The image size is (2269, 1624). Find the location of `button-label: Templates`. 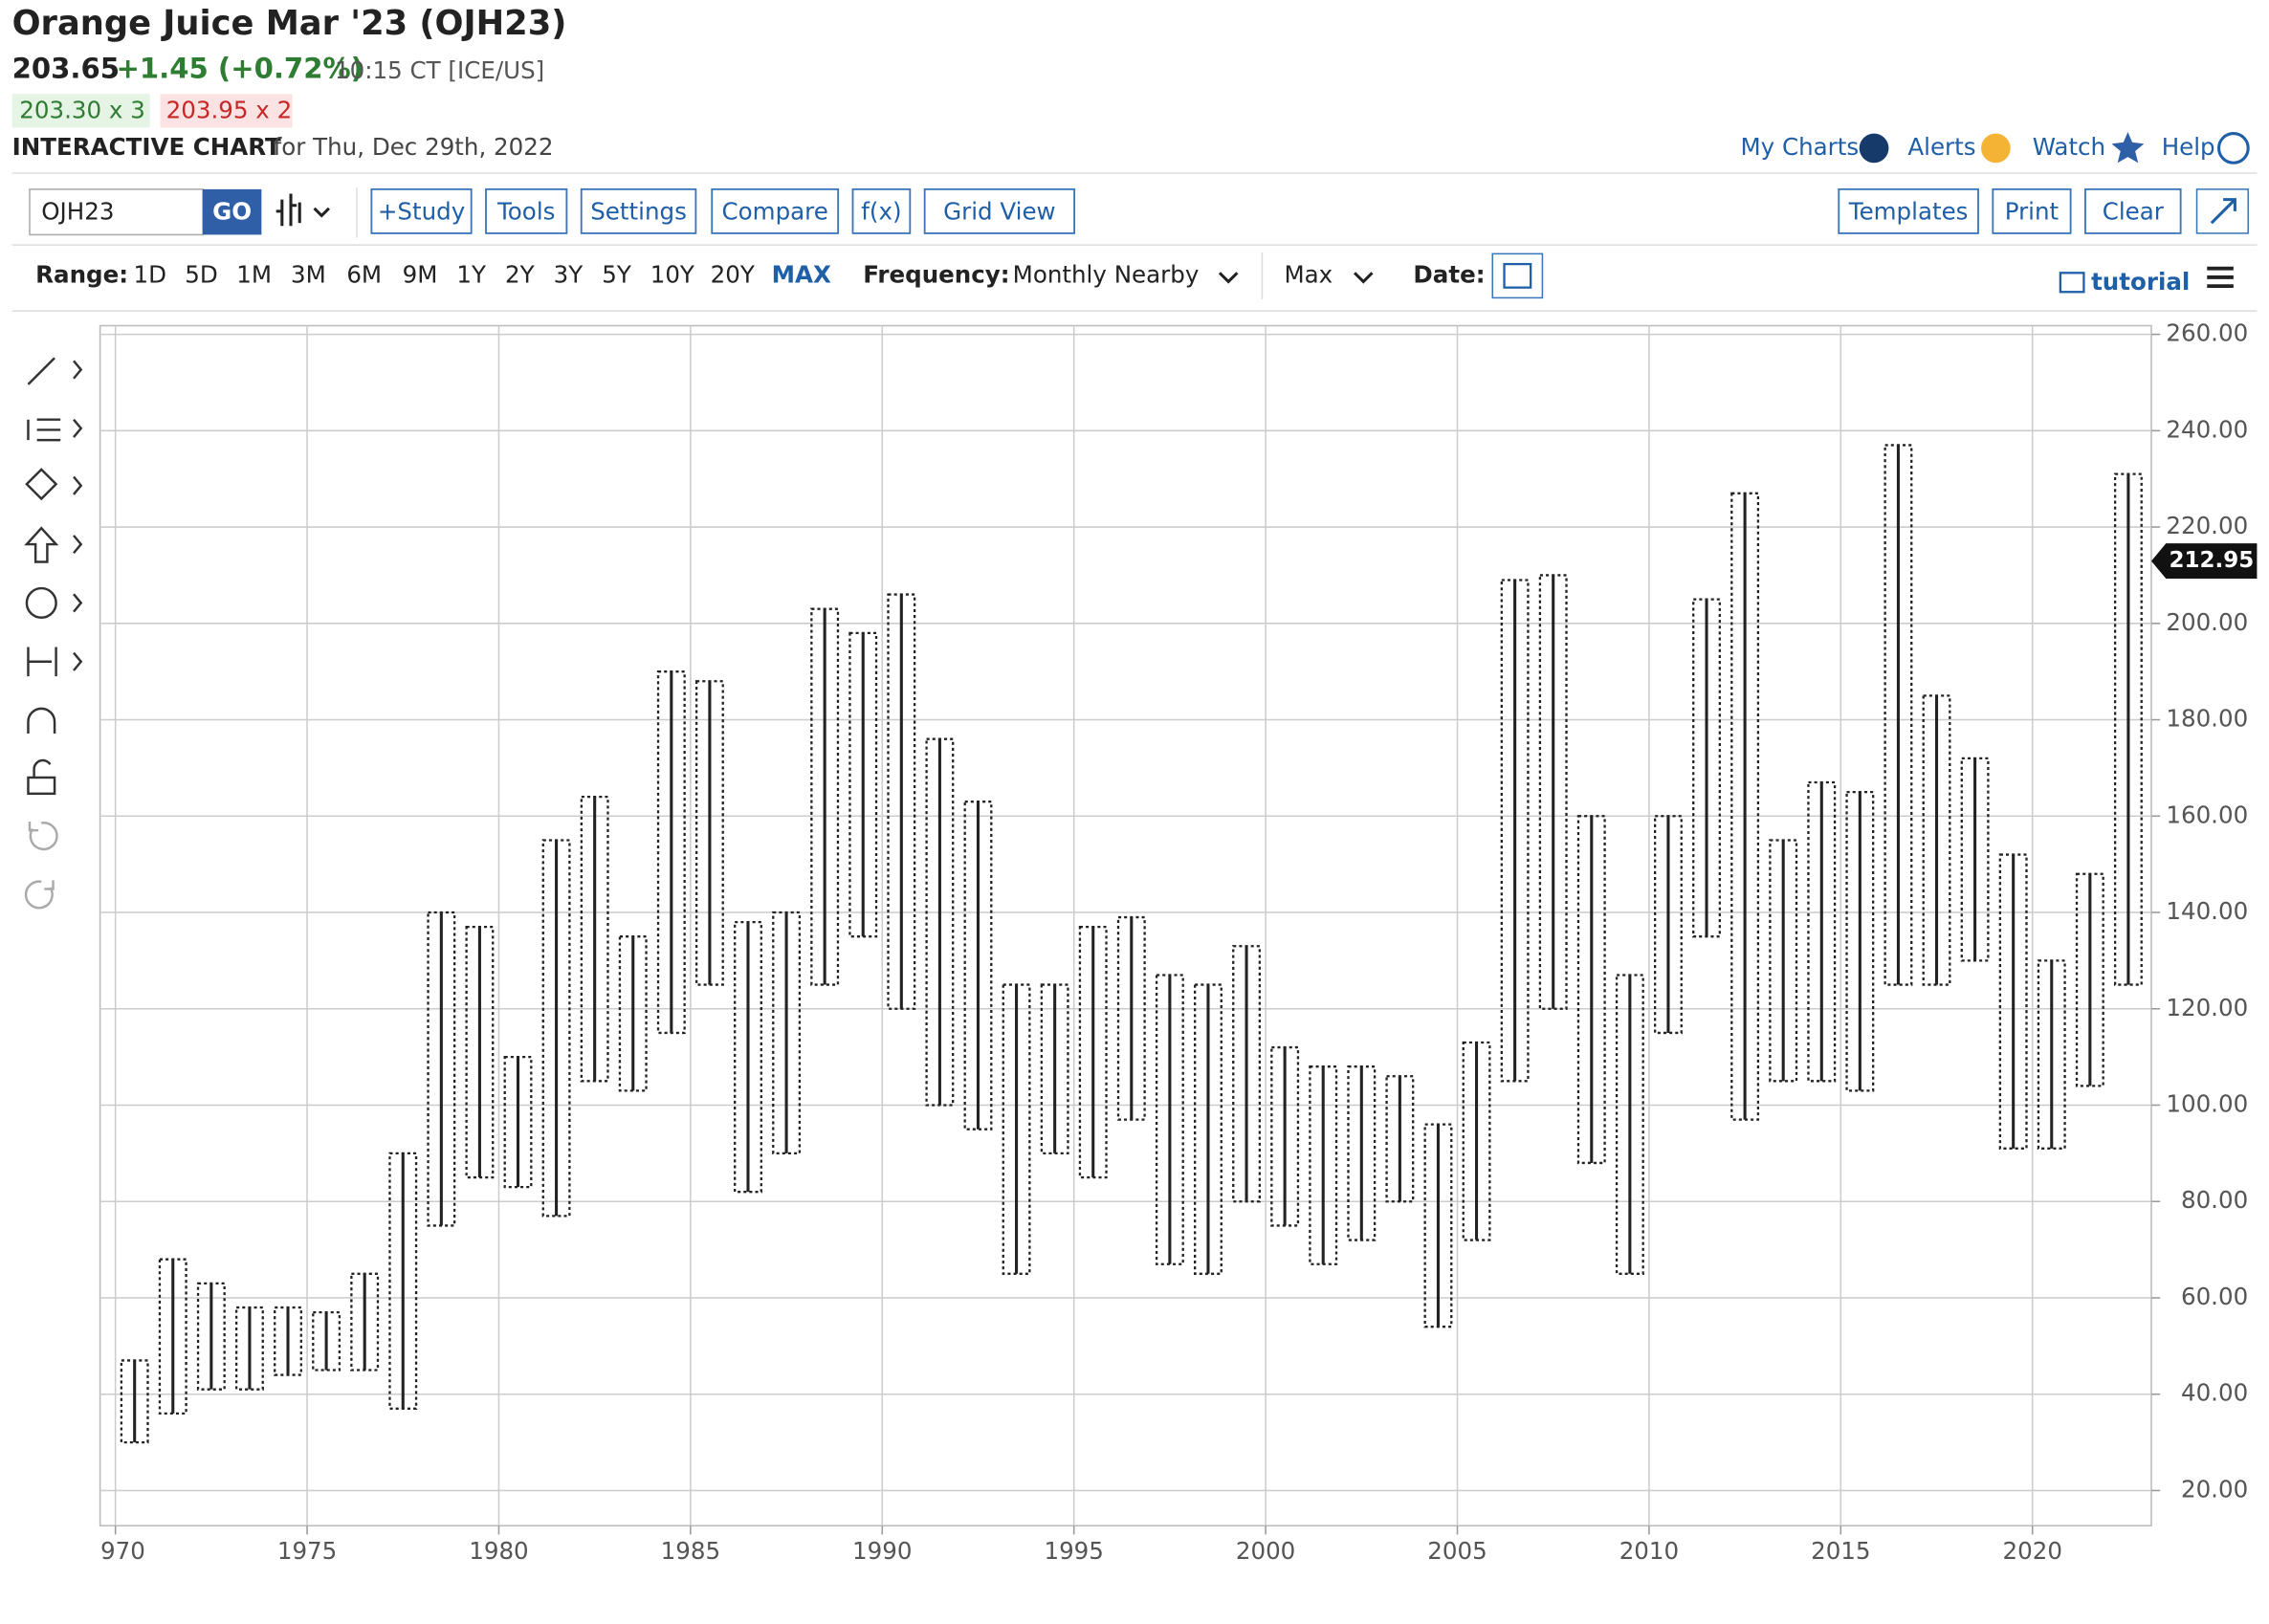

button-label: Templates is located at coordinates (1909, 211).